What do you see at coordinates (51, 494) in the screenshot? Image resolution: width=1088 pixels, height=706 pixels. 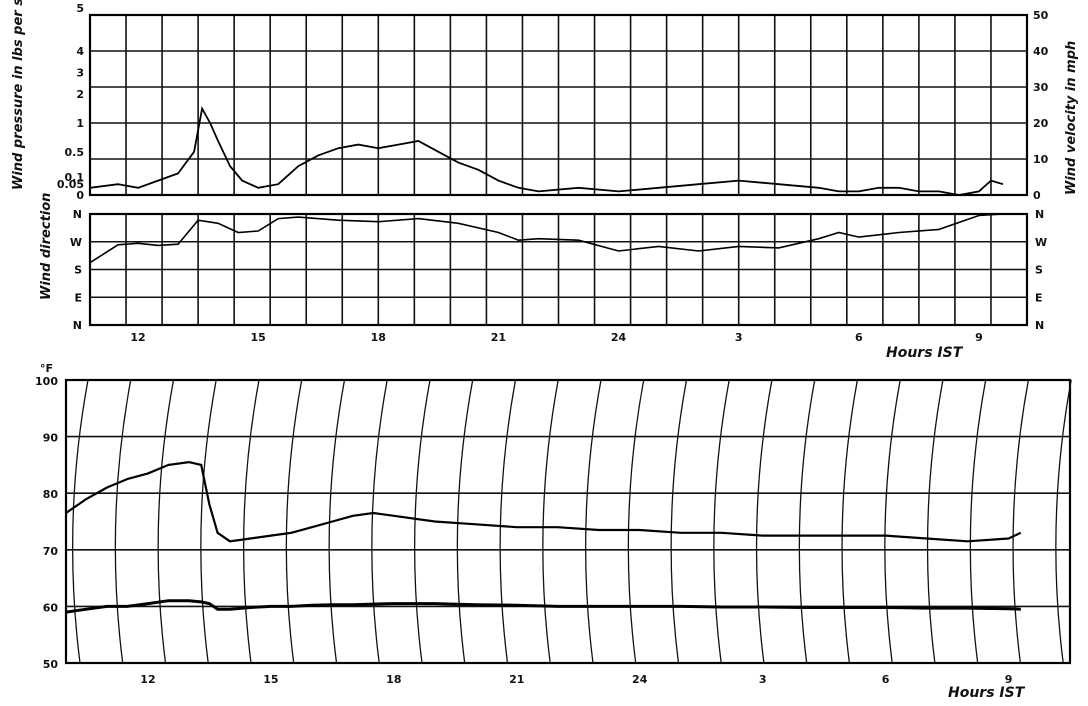 I see `temperature-tick: 80` at bounding box center [51, 494].